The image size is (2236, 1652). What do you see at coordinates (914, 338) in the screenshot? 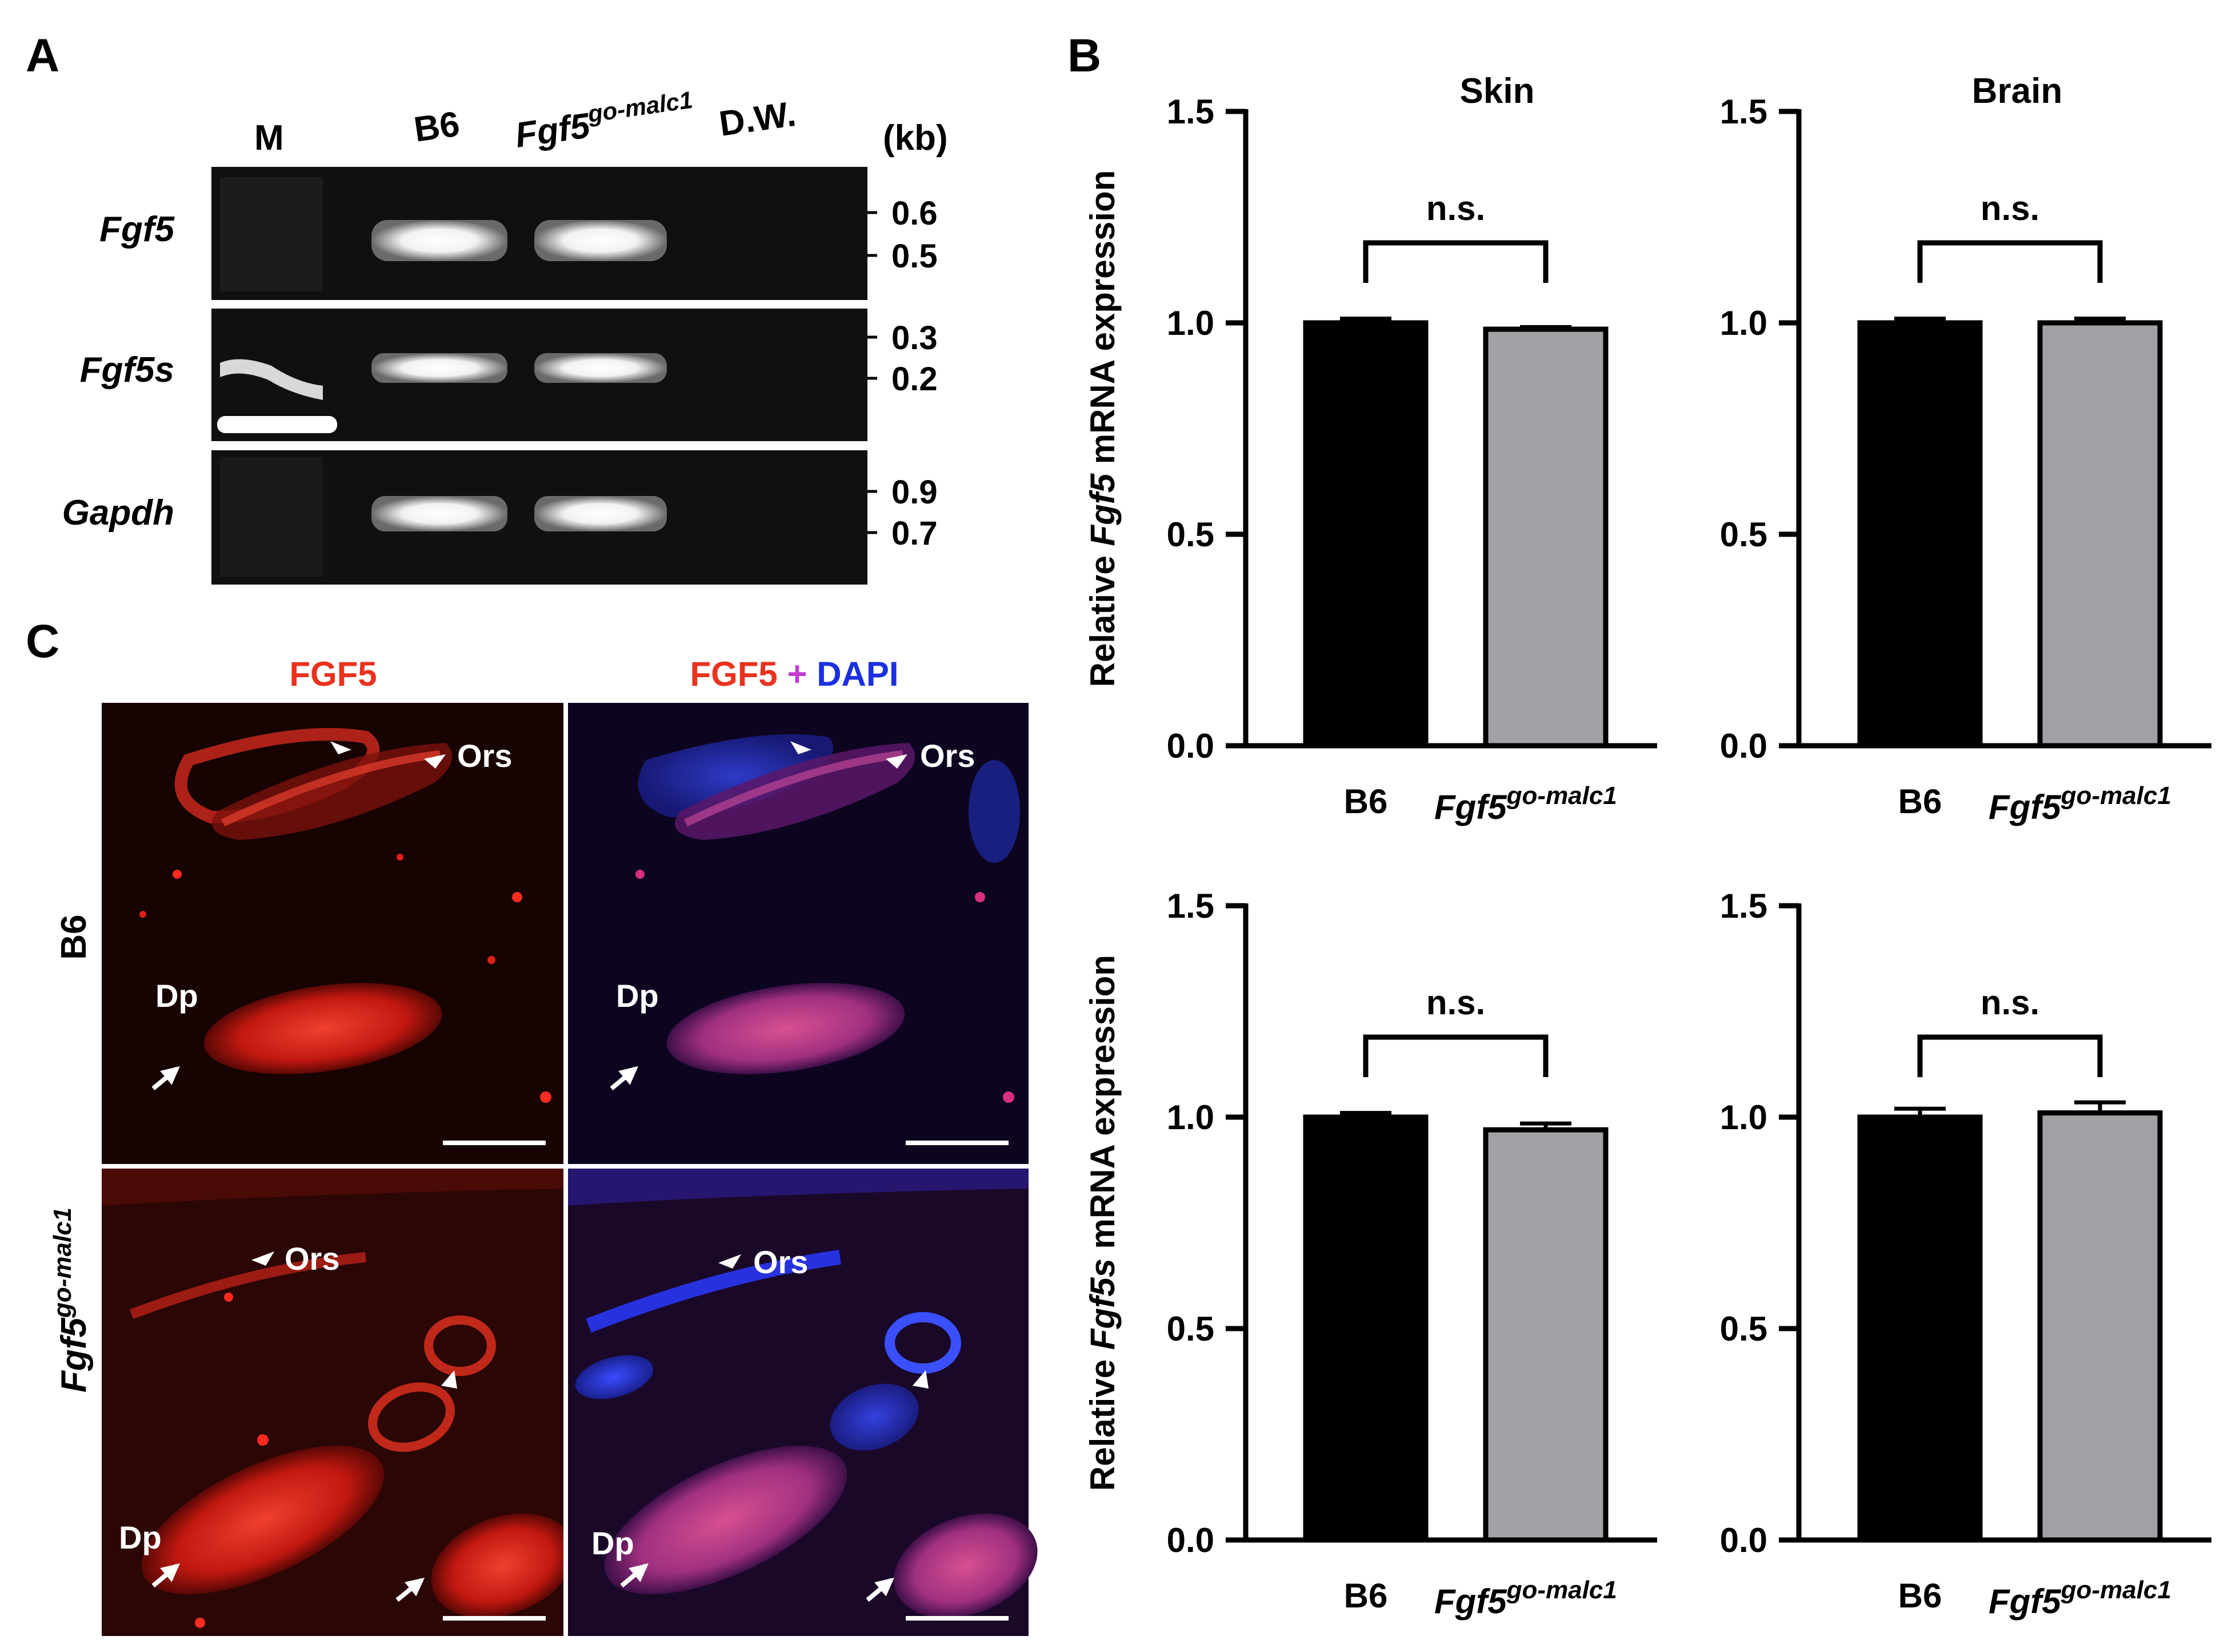
I see `marker-label: 0.3` at bounding box center [914, 338].